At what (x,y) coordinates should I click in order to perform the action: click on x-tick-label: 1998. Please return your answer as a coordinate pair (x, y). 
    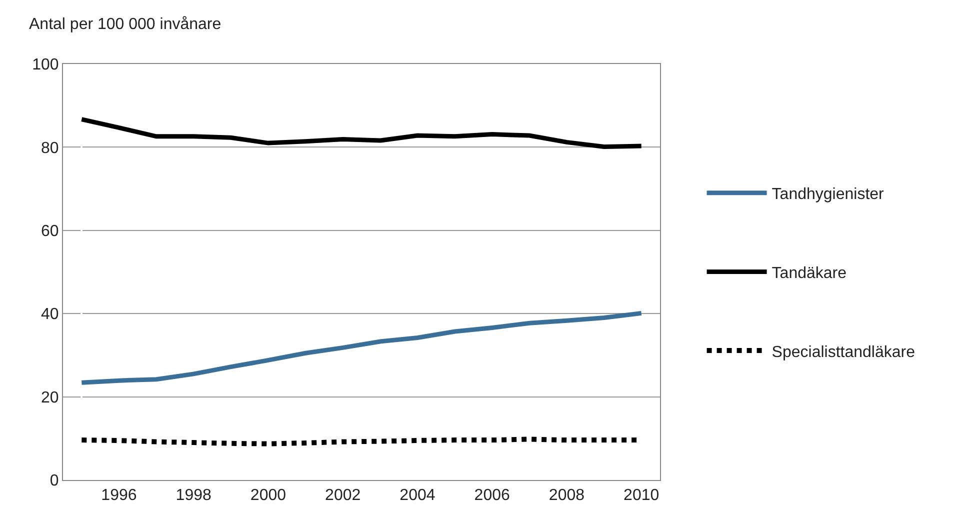
    Looking at the image, I should click on (194, 495).